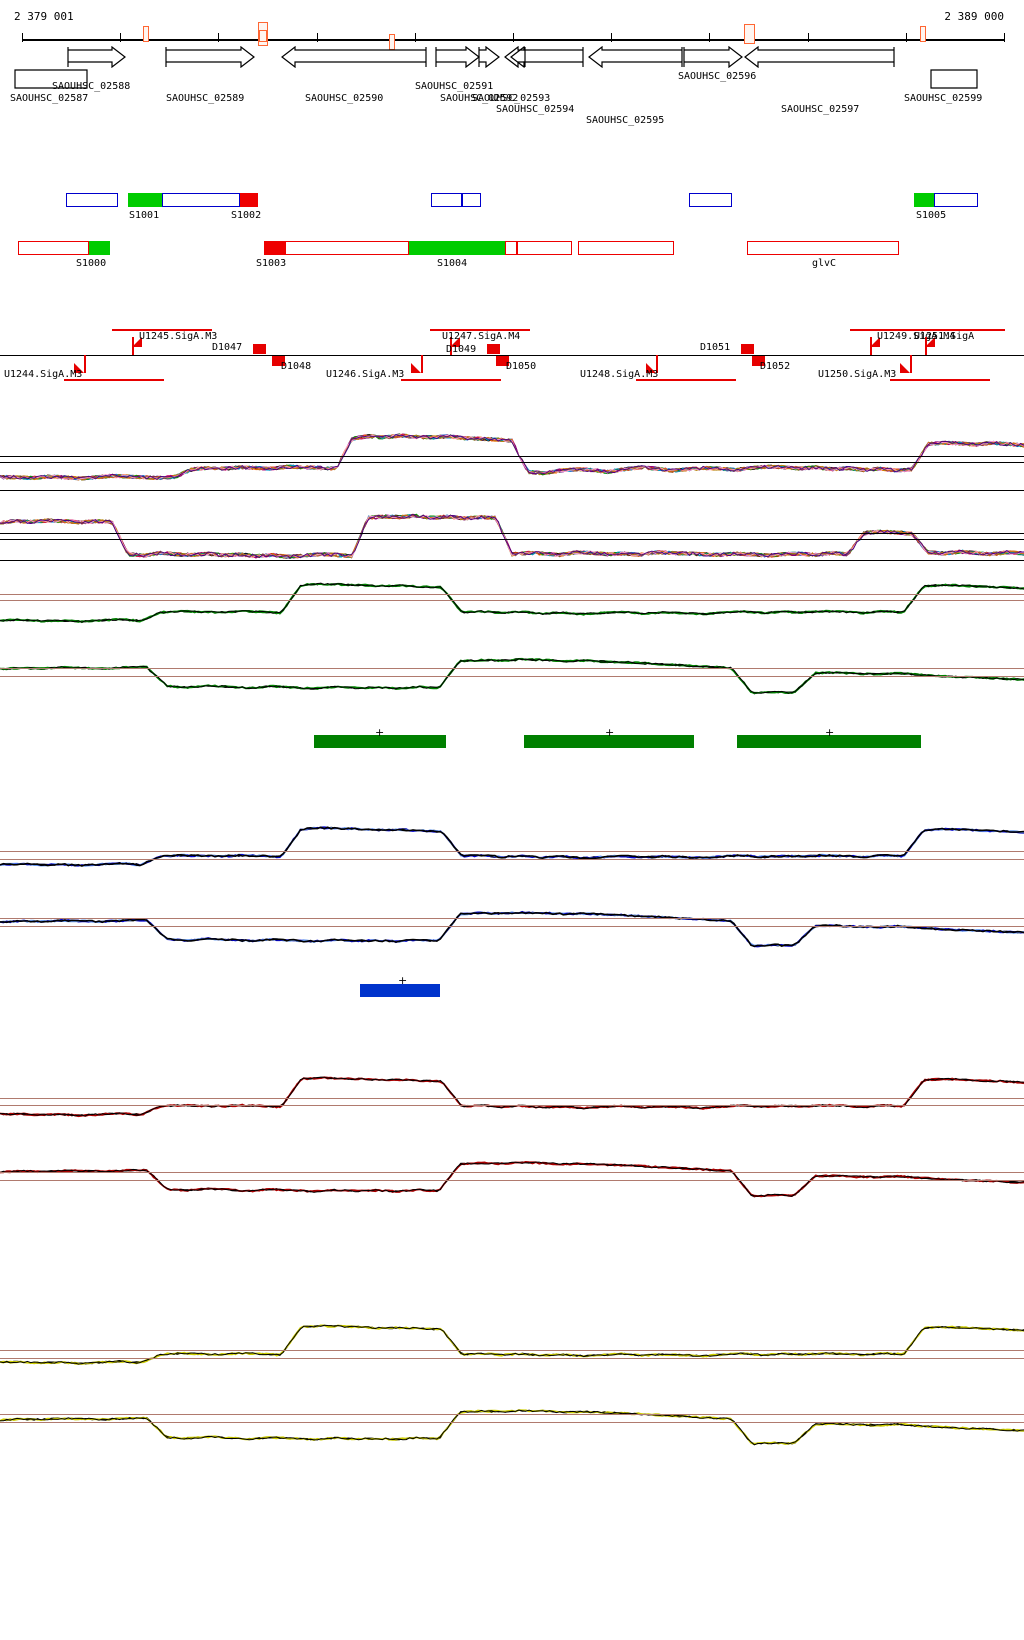 This screenshot has width=1024, height=1640. Describe the element at coordinates (403, 980) in the screenshot. I see `significance-bar-blue-1-plus: +` at that location.